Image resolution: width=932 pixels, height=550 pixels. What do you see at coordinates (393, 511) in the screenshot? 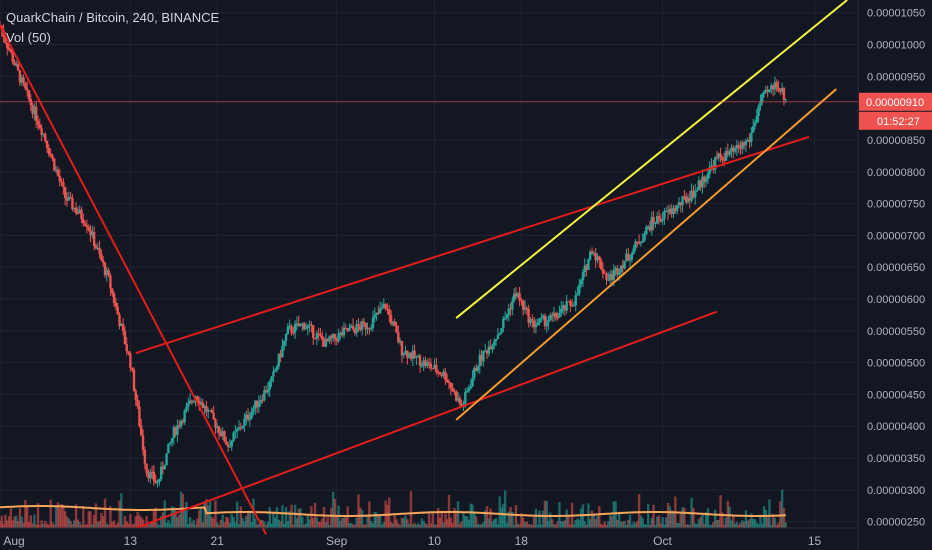
I see `volume-moving-average-line` at bounding box center [393, 511].